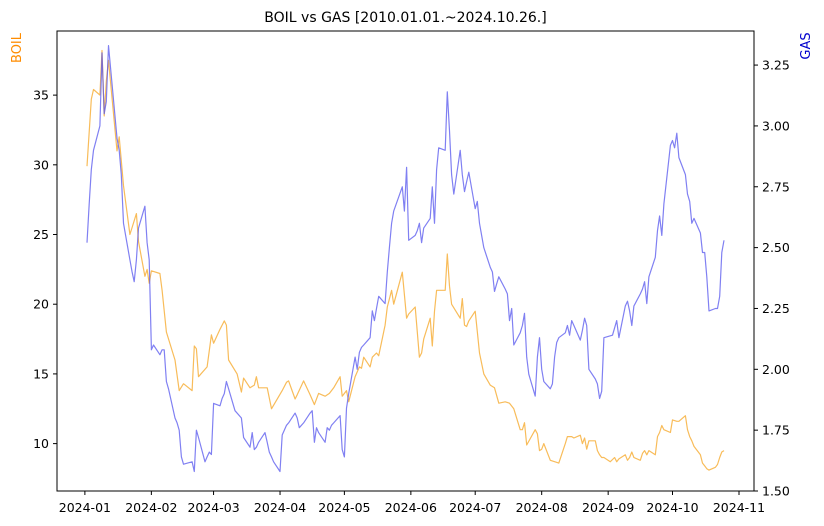 This screenshot has height=526, width=824. Describe the element at coordinates (41, 304) in the screenshot. I see `left-tick-label: 20` at that location.